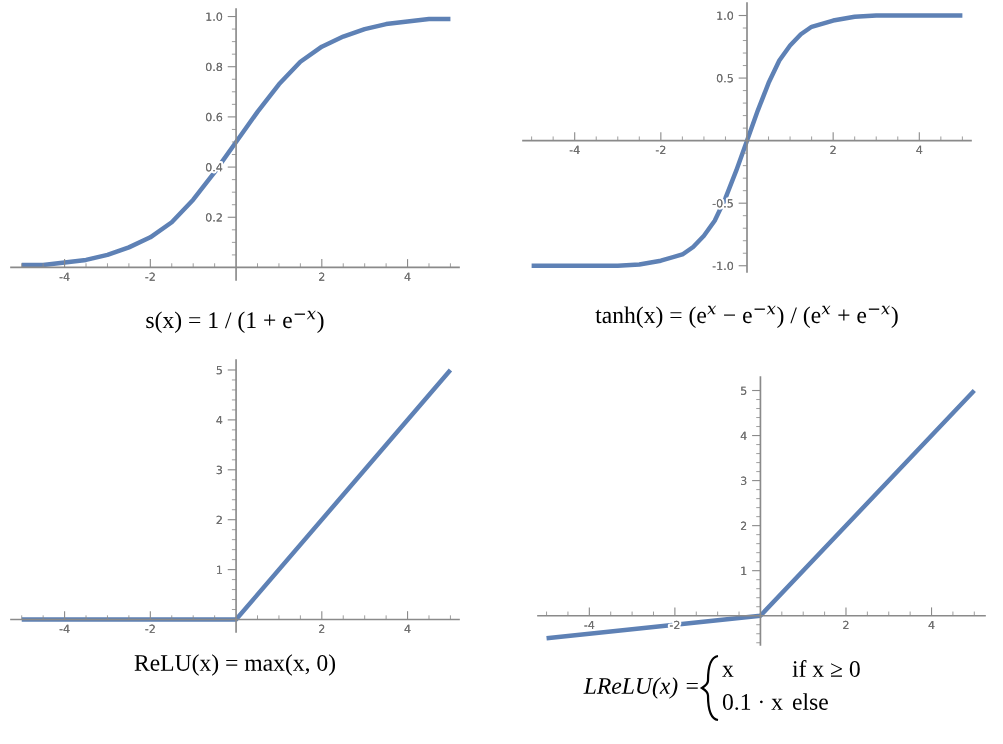 Image resolution: width=1003 pixels, height=744 pixels. Describe the element at coordinates (213, 217) in the screenshot. I see `y-tick-label: 0.2` at that location.